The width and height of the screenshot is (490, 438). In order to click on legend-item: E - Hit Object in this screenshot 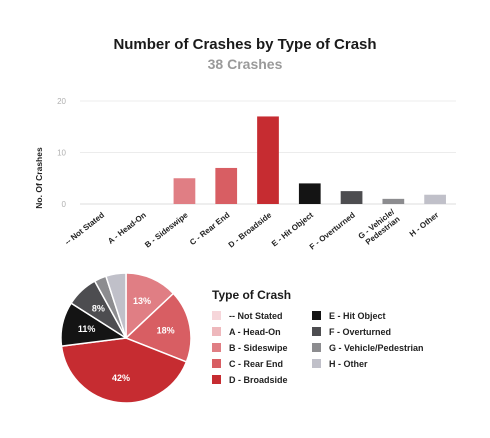, I will do `click(349, 316)`.